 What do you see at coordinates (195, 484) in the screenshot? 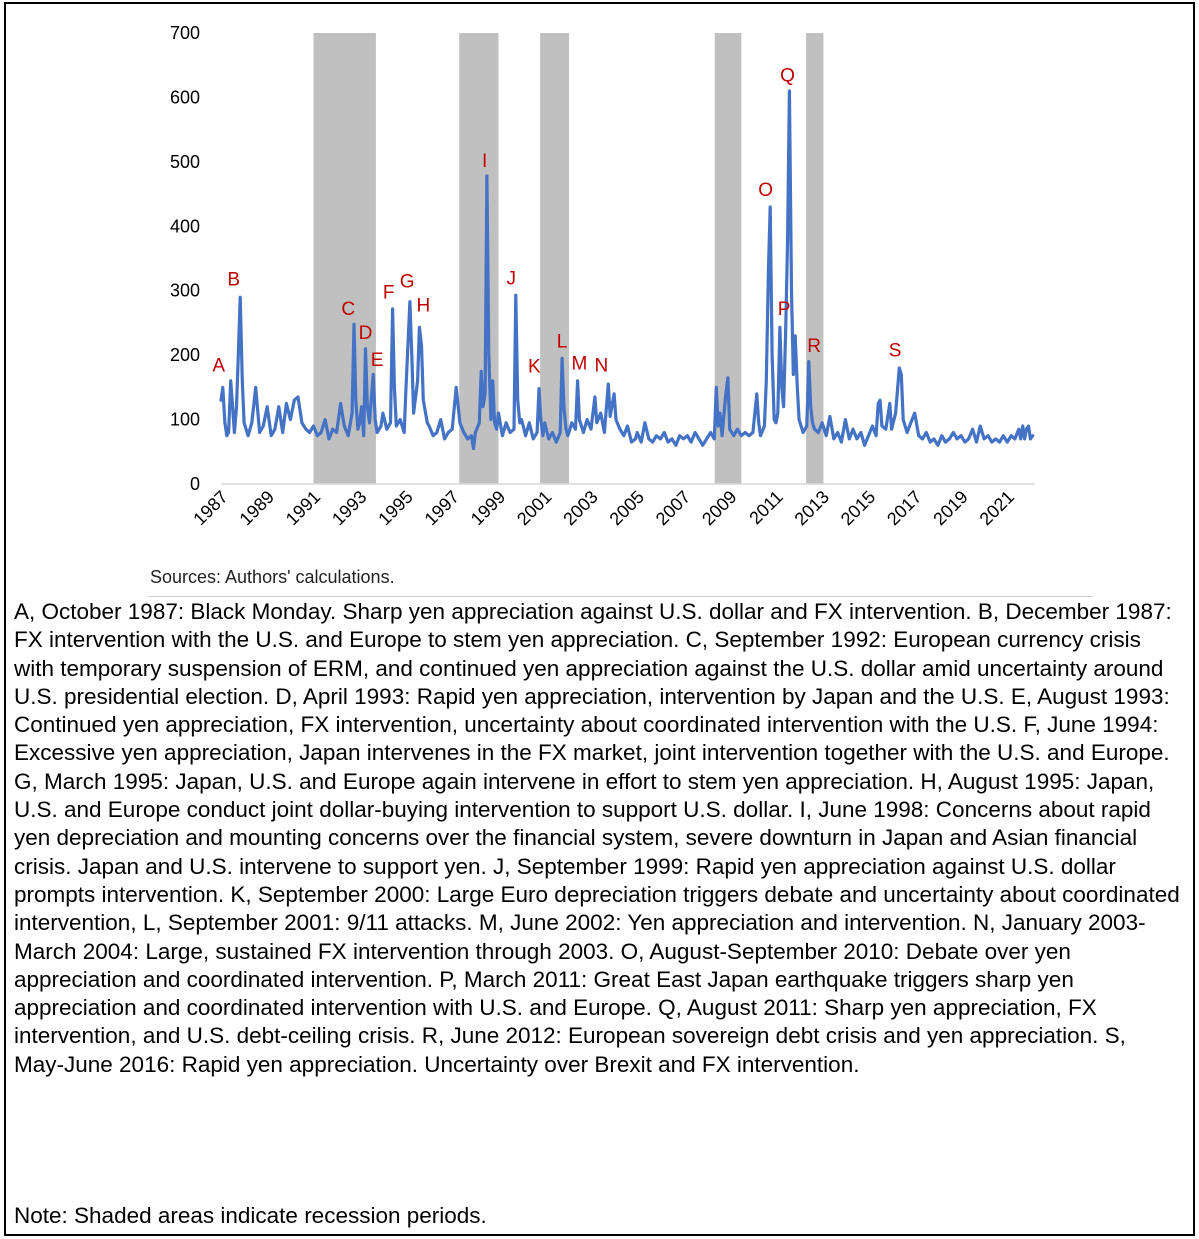
I see `y-tick-label: 0` at bounding box center [195, 484].